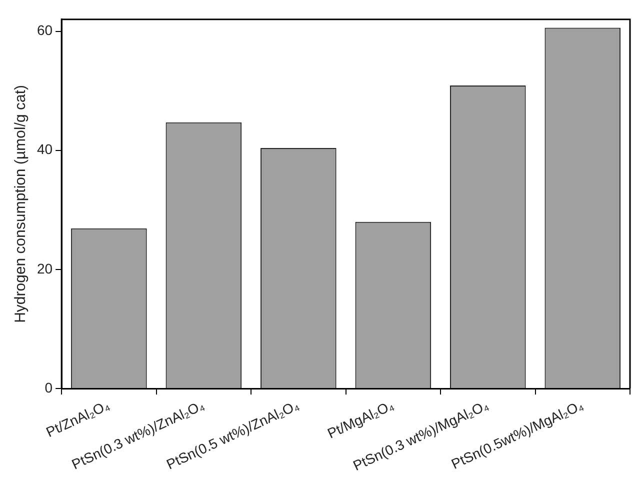 The width and height of the screenshot is (642, 487). What do you see at coordinates (44, 268) in the screenshot?
I see `y-tick-label: 20` at bounding box center [44, 268].